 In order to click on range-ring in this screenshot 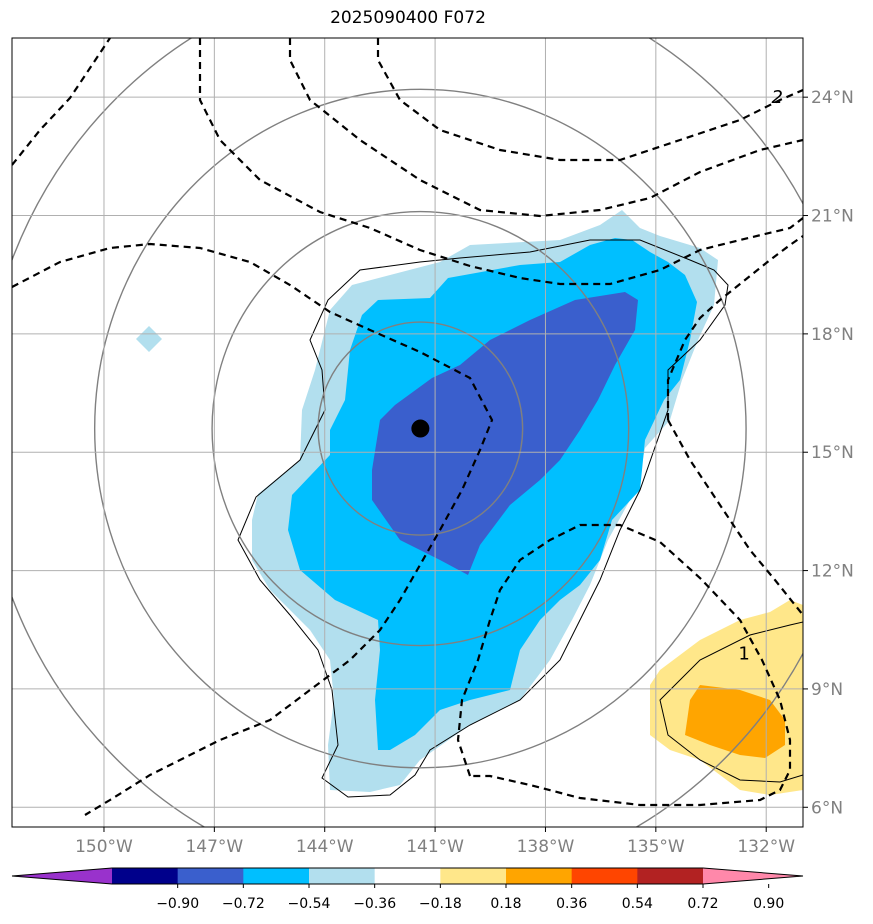, I will do `click(420, 428)`.